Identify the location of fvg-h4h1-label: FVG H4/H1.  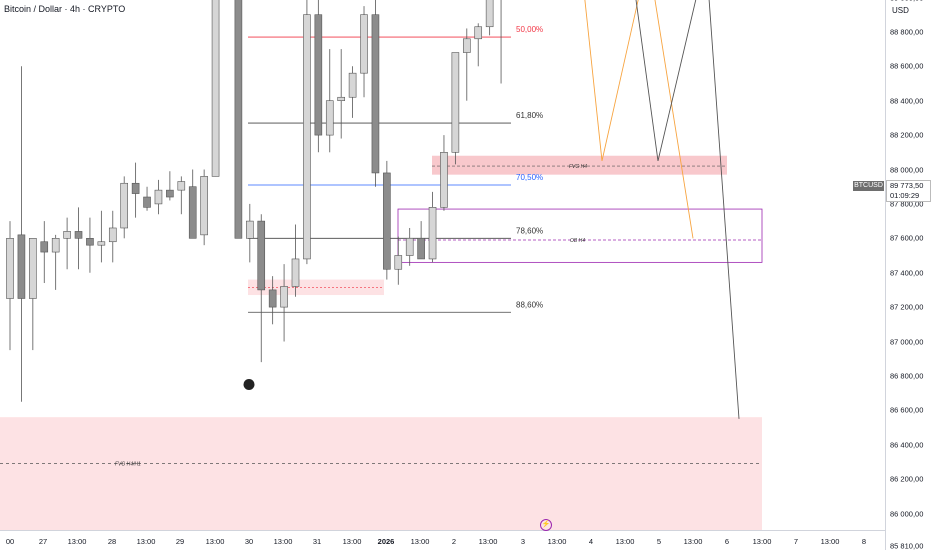
(128, 465).